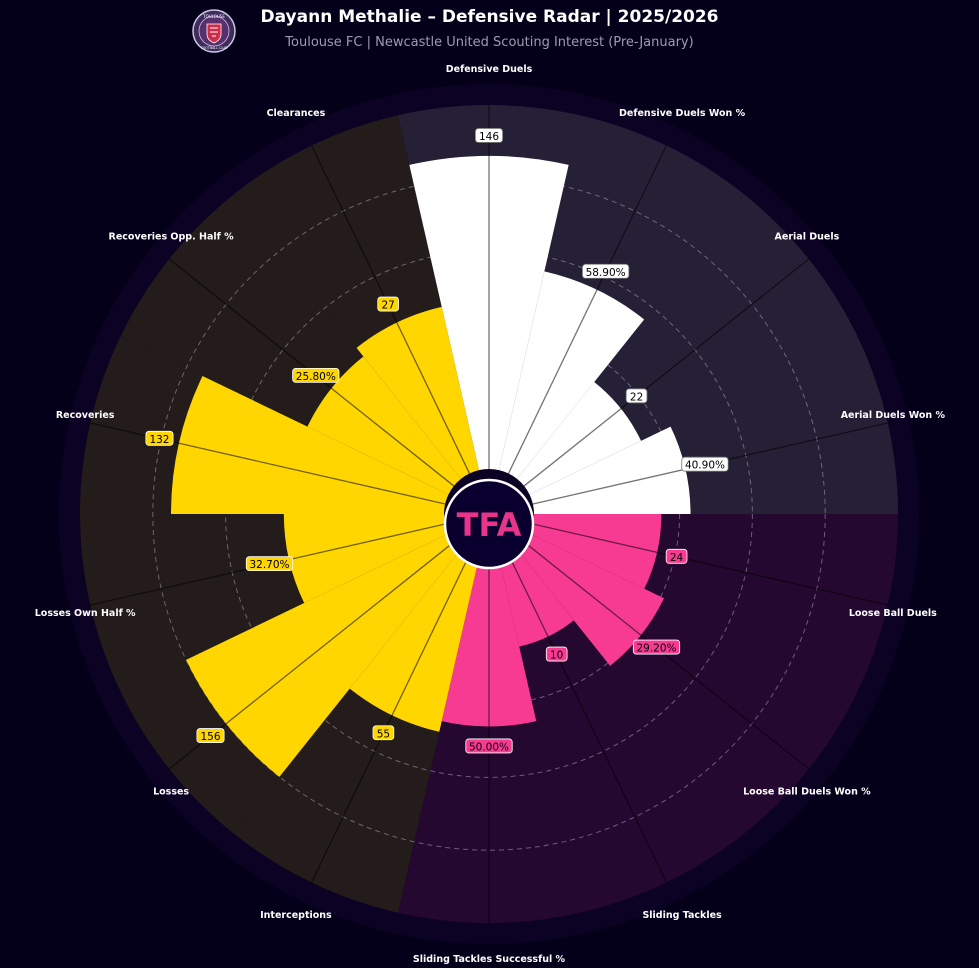 This screenshot has width=979, height=968. What do you see at coordinates (682, 915) in the screenshot?
I see `metric-label: Sliding Tackles` at bounding box center [682, 915].